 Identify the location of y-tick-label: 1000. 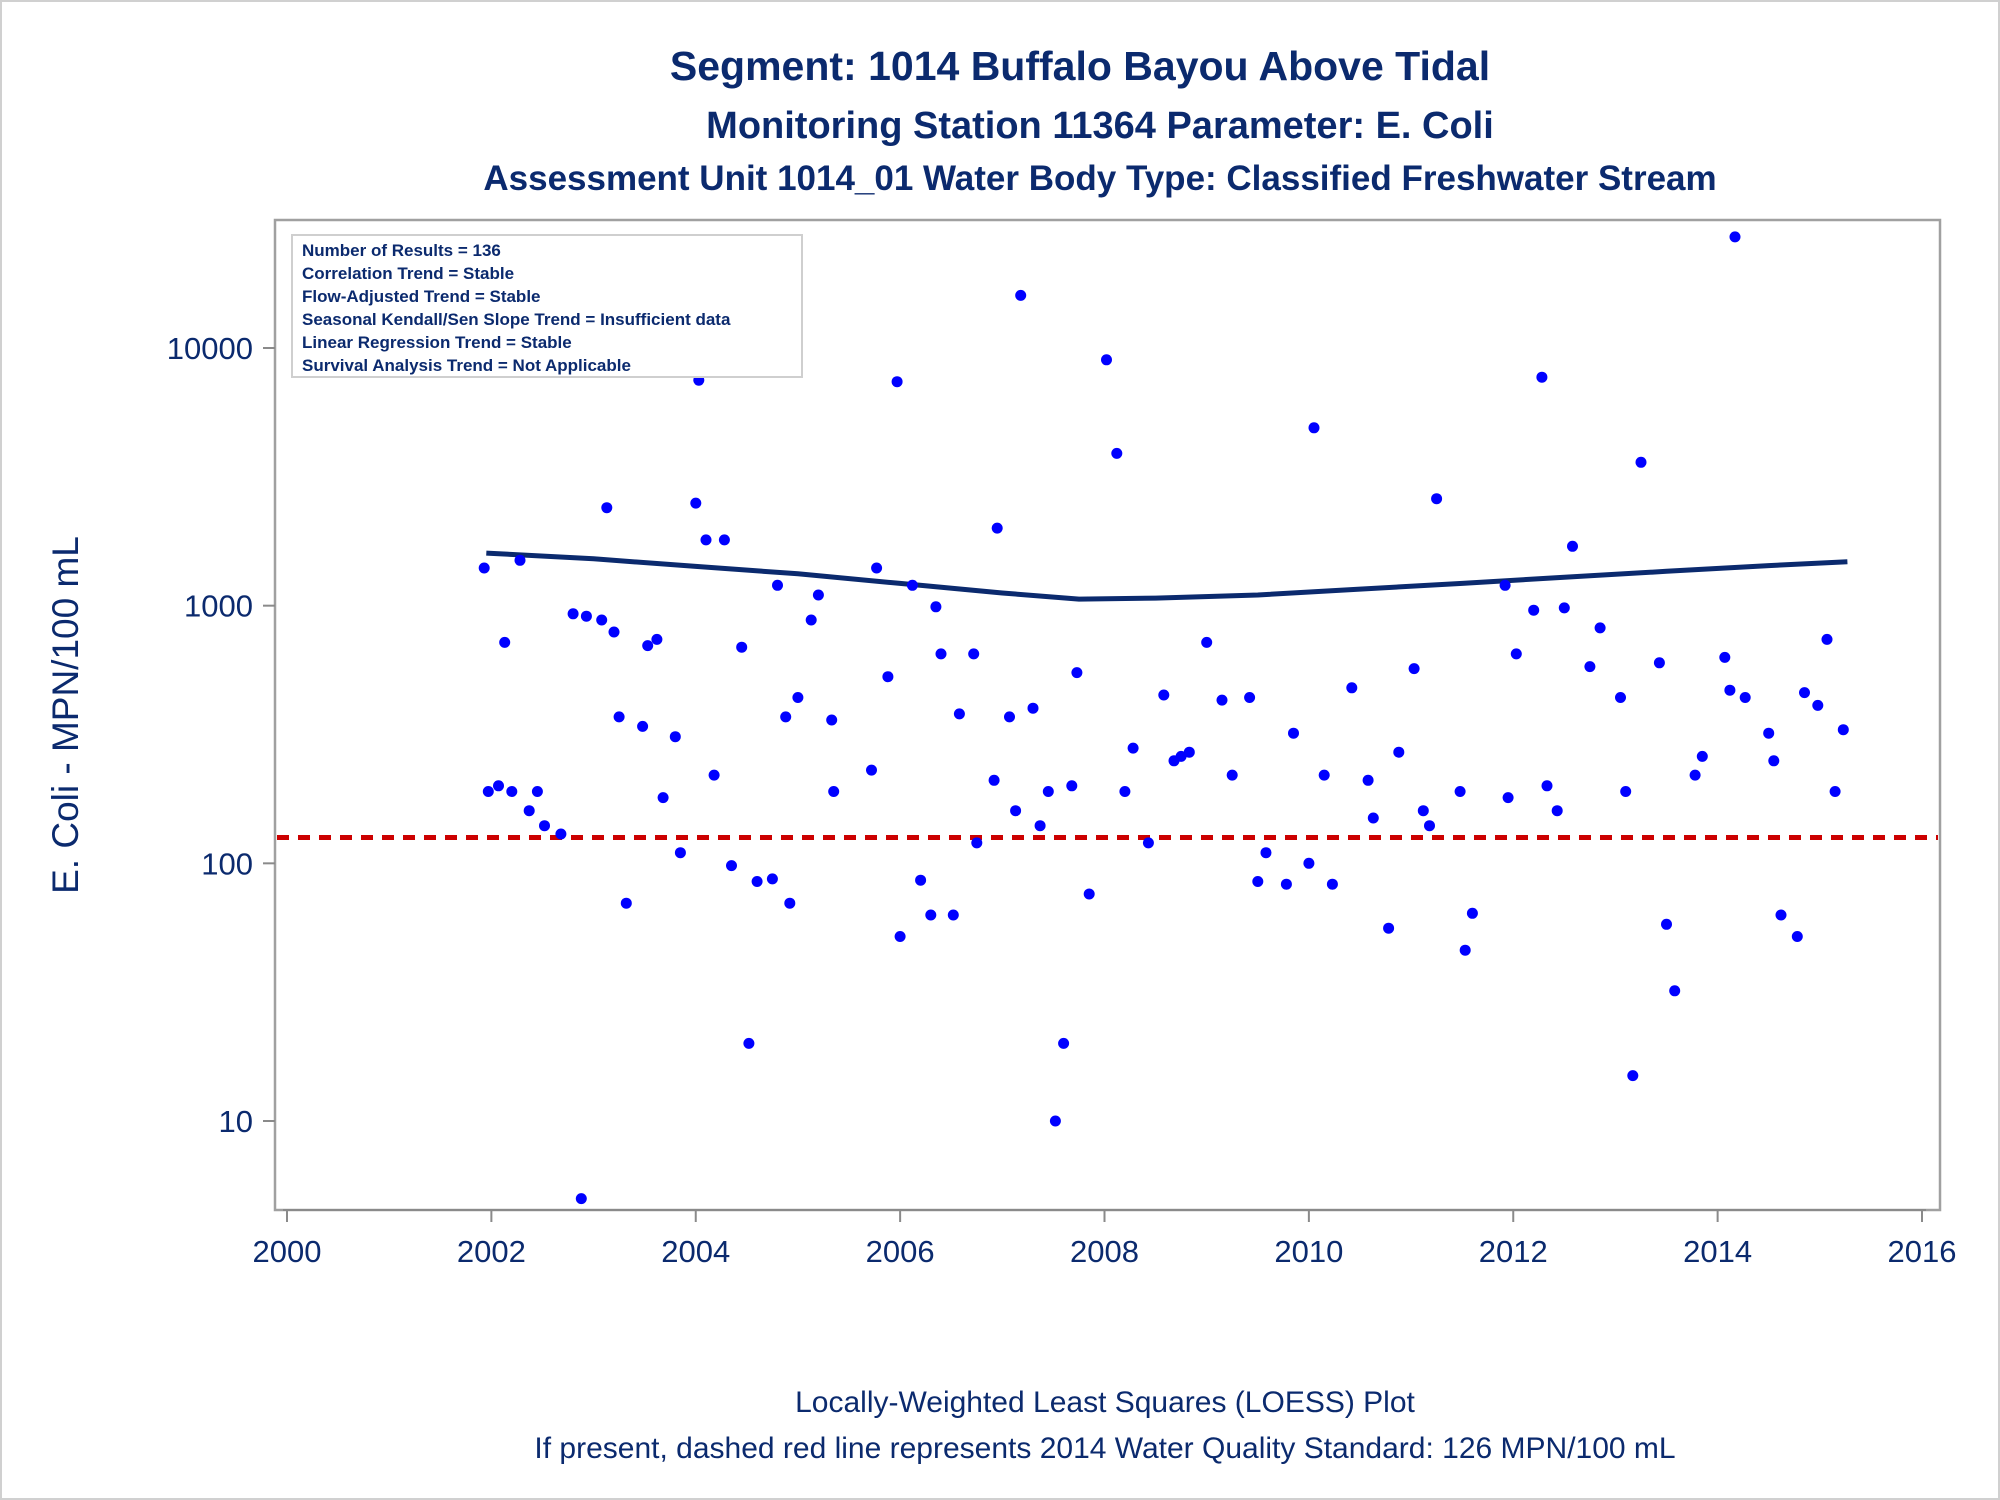
(218, 606).